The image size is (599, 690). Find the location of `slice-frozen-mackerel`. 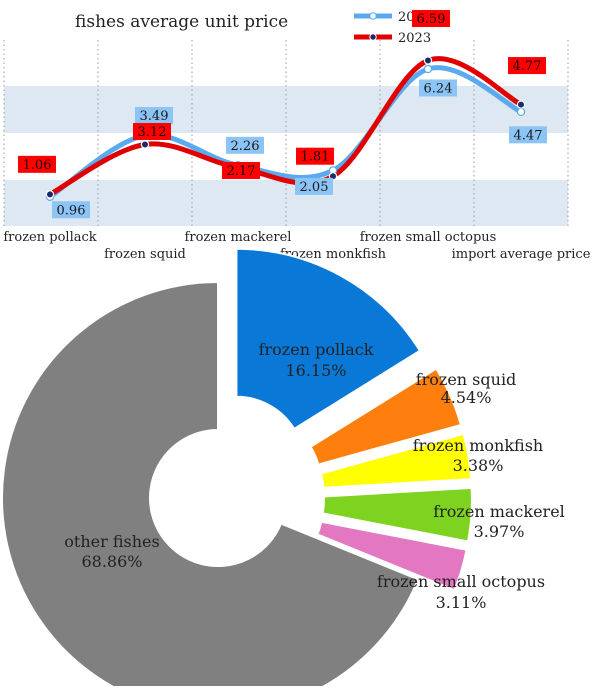

slice-frozen-mackerel is located at coordinates (397, 514).